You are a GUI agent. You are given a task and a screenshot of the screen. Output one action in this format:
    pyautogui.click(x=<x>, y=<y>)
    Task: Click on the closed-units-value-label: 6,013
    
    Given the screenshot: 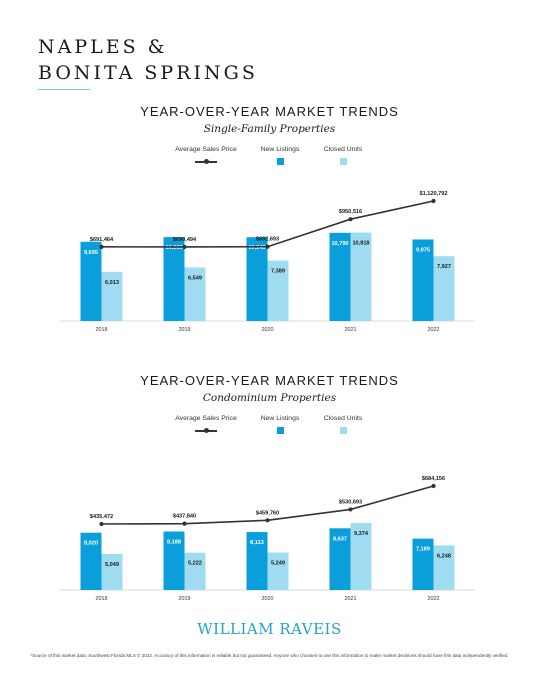 What is the action you would take?
    pyautogui.click(x=112, y=283)
    